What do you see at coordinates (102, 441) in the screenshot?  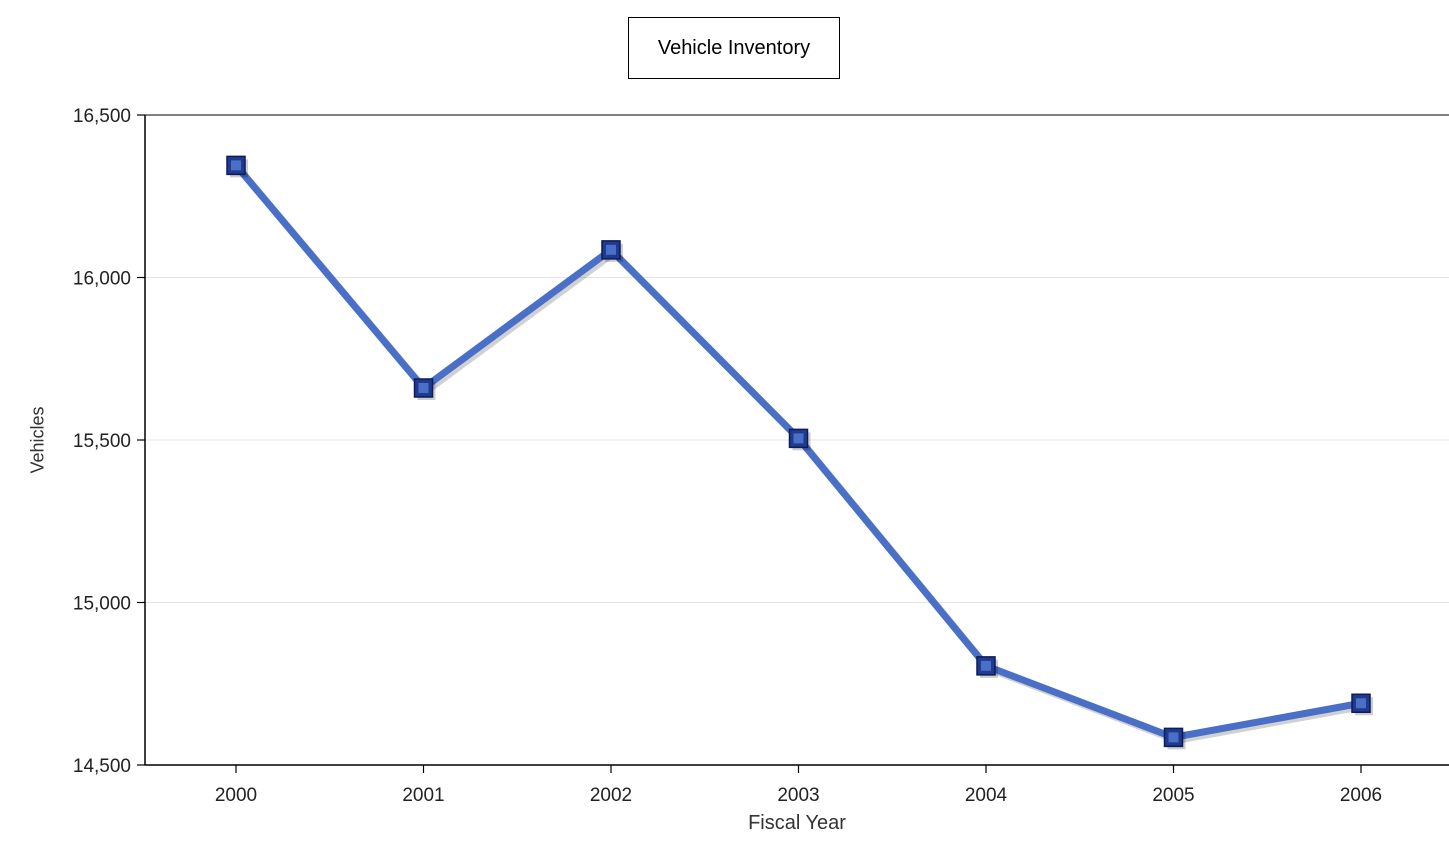 I see `y-tick-label: 15,500` at bounding box center [102, 441].